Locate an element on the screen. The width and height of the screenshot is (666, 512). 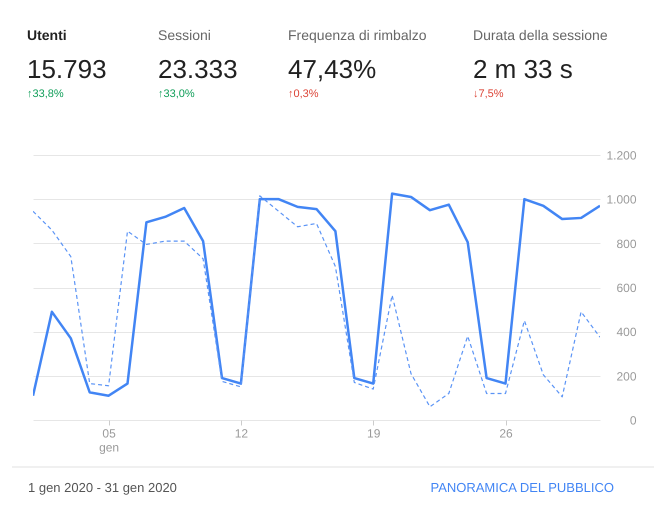
text: ↑33,0% is located at coordinates (176, 94).